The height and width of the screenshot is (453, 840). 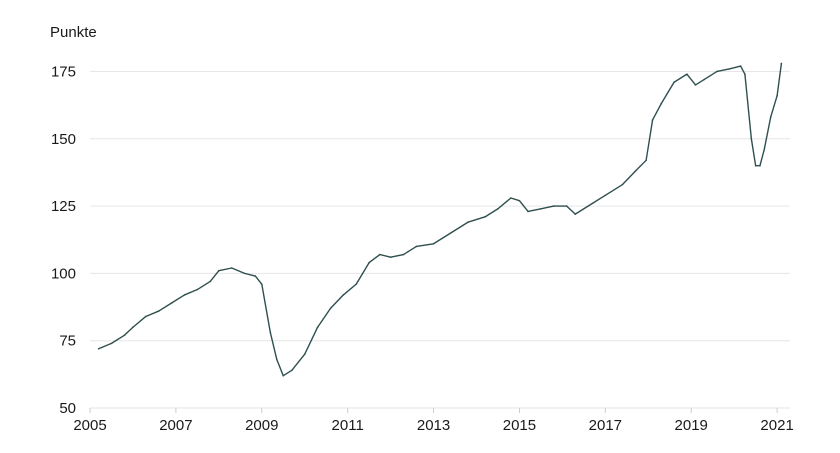 I want to click on y-axis-ticks: 50 75 100 125 150 175, so click(x=63, y=240).